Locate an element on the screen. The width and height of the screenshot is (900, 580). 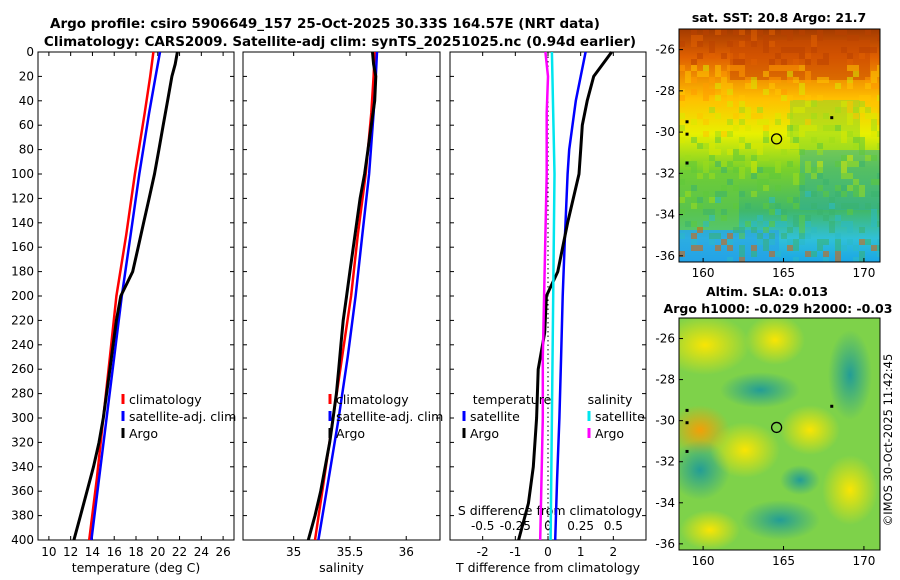
y-tick-label: 160 is located at coordinates (22, 247).